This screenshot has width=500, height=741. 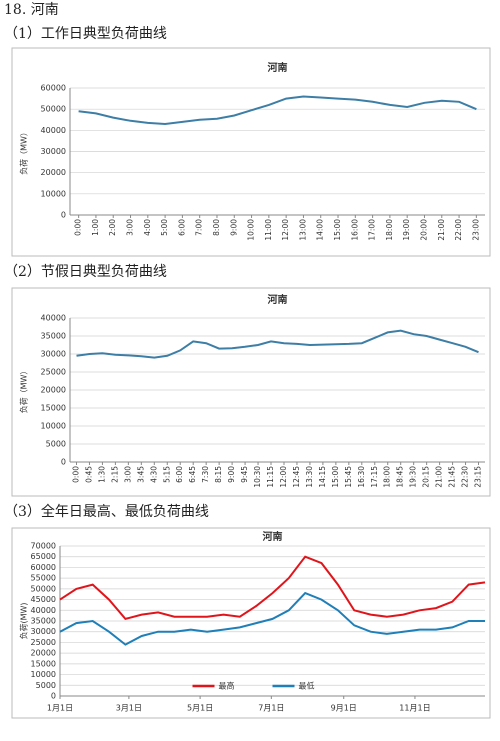 I want to click on x-tick-label: 17:15, so click(x=374, y=477).